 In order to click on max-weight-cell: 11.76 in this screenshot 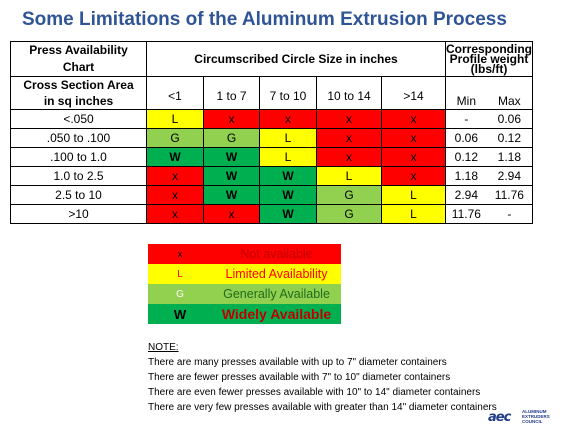, I will do `click(509, 195)`.